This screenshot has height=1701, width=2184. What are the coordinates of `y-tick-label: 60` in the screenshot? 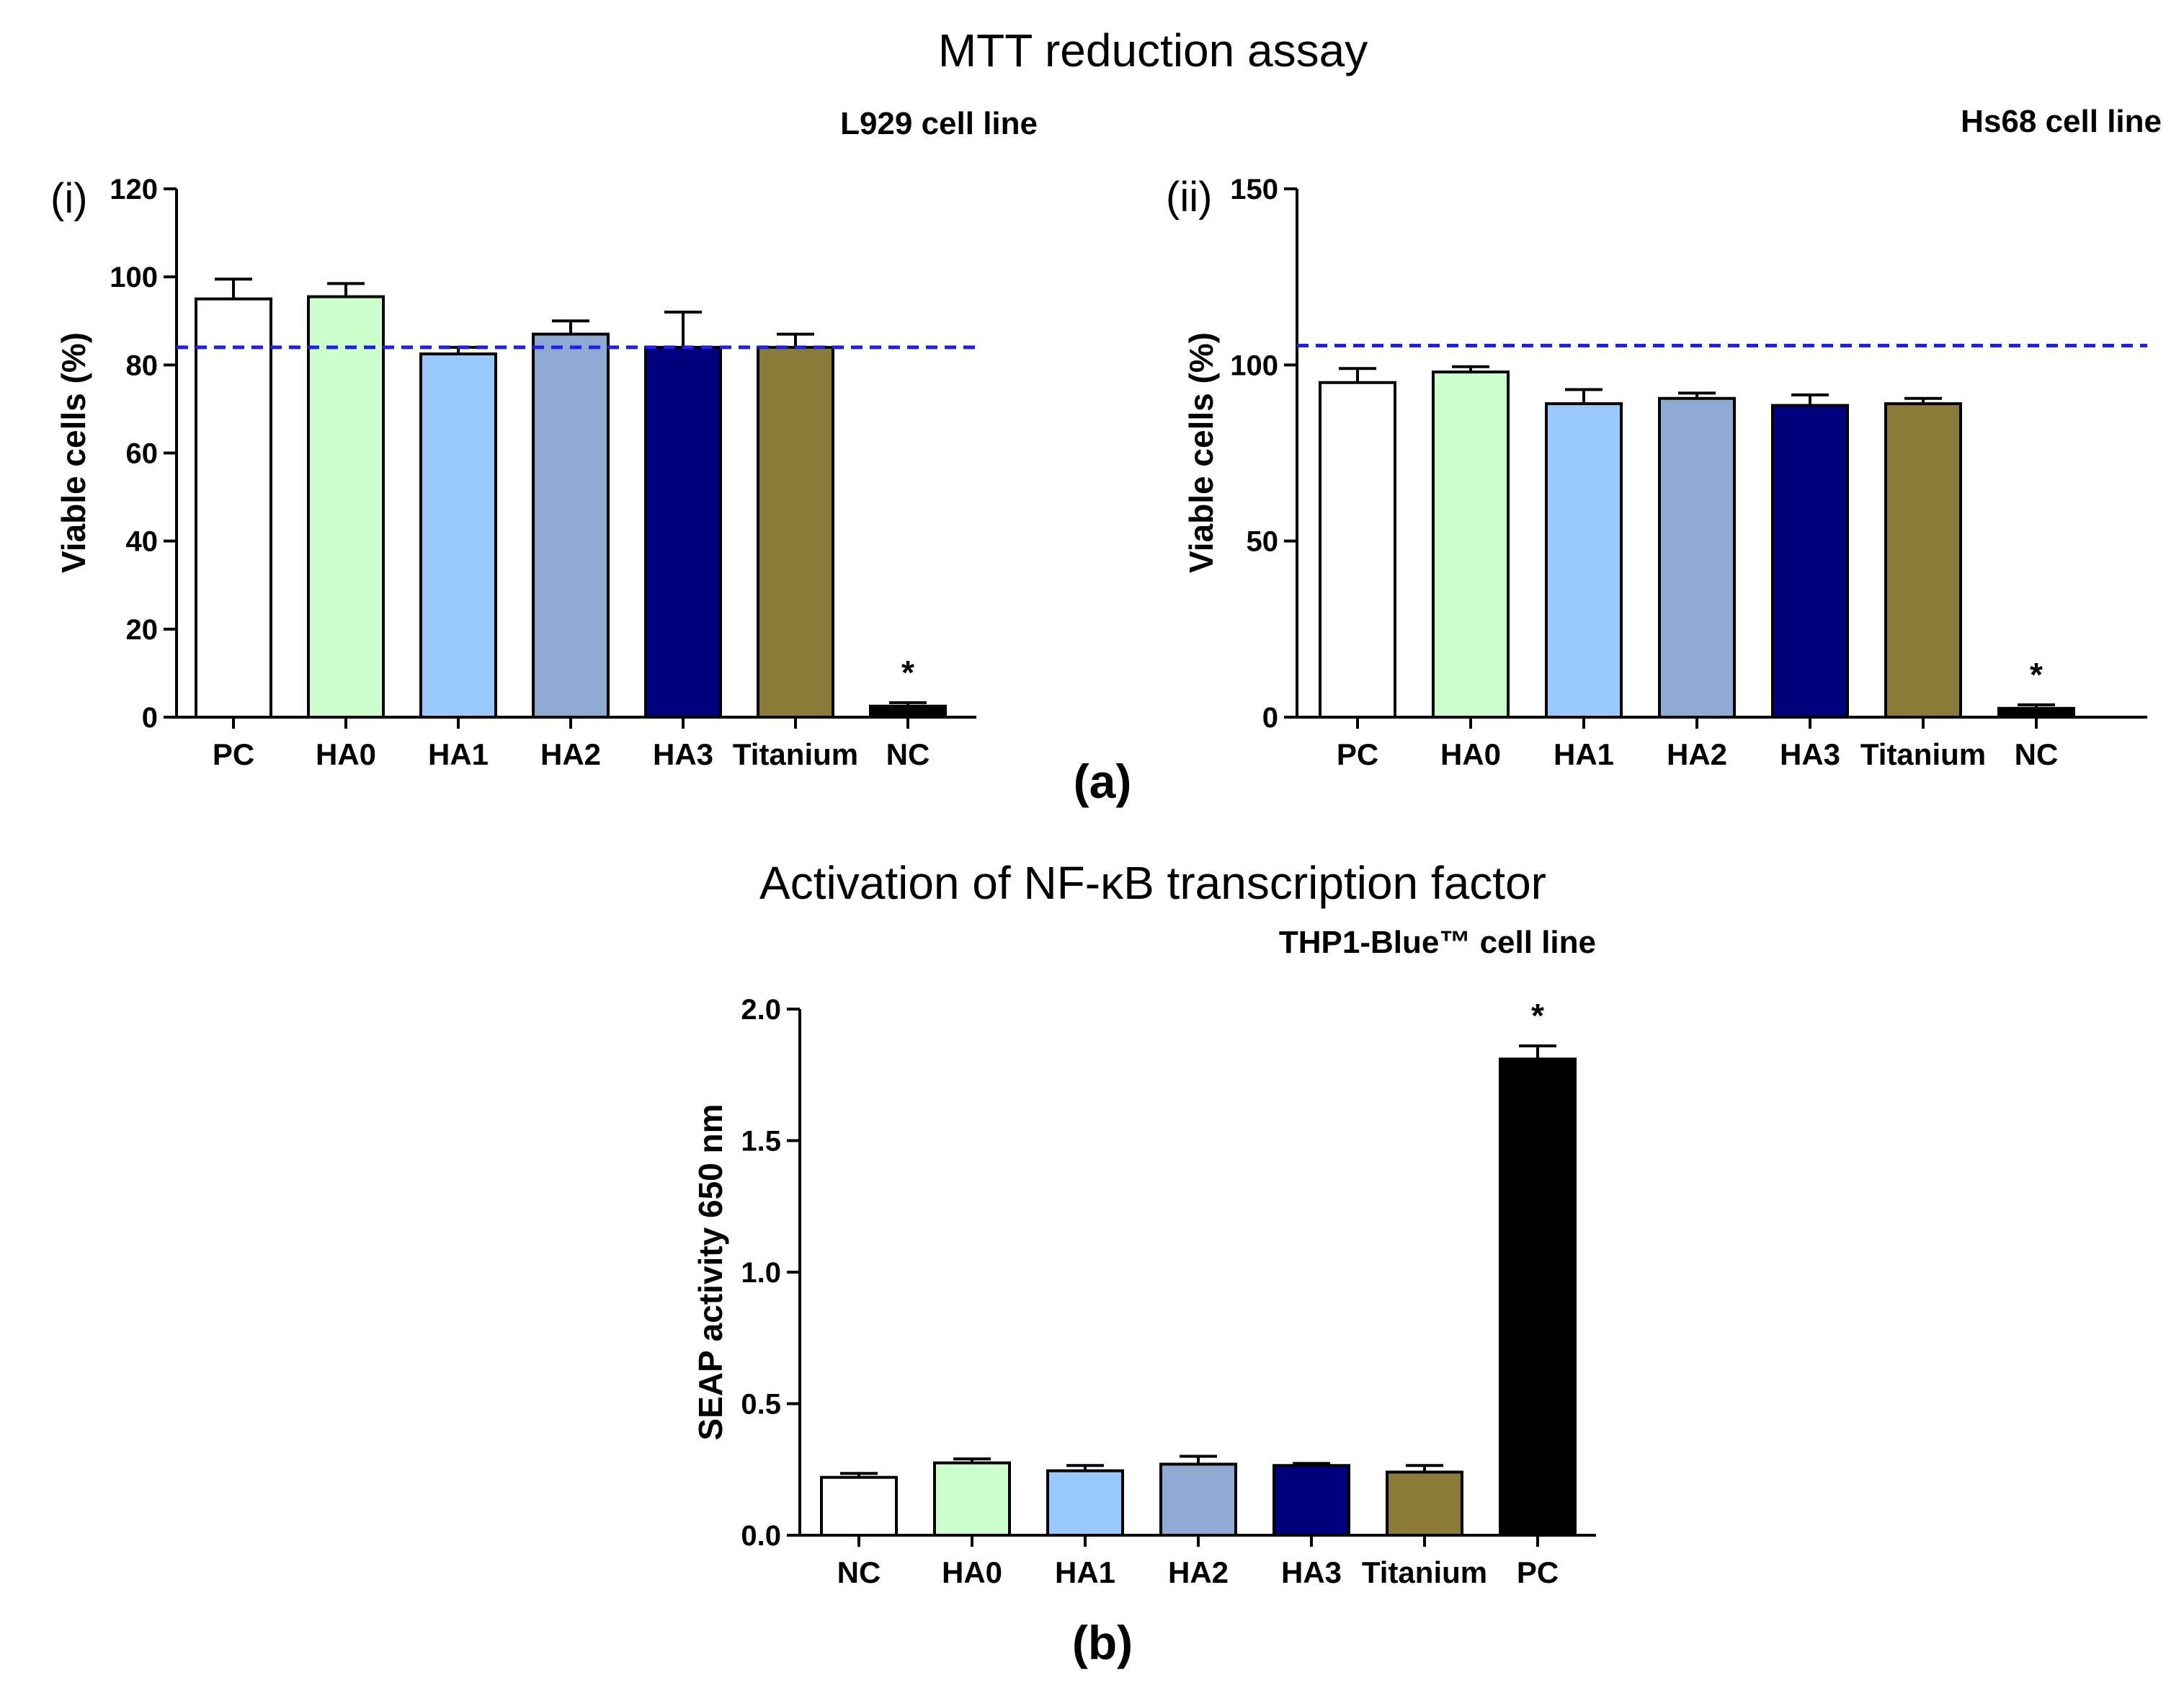 It's located at (142, 454).